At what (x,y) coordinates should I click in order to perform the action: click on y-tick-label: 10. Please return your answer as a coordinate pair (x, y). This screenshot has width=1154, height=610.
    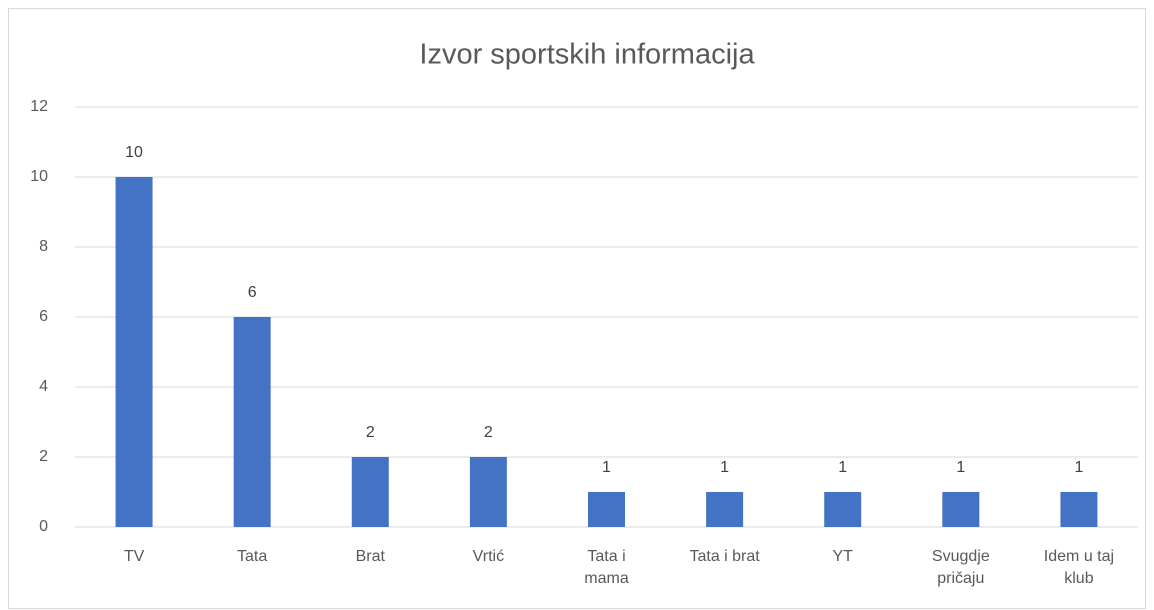
    Looking at the image, I should click on (39, 176).